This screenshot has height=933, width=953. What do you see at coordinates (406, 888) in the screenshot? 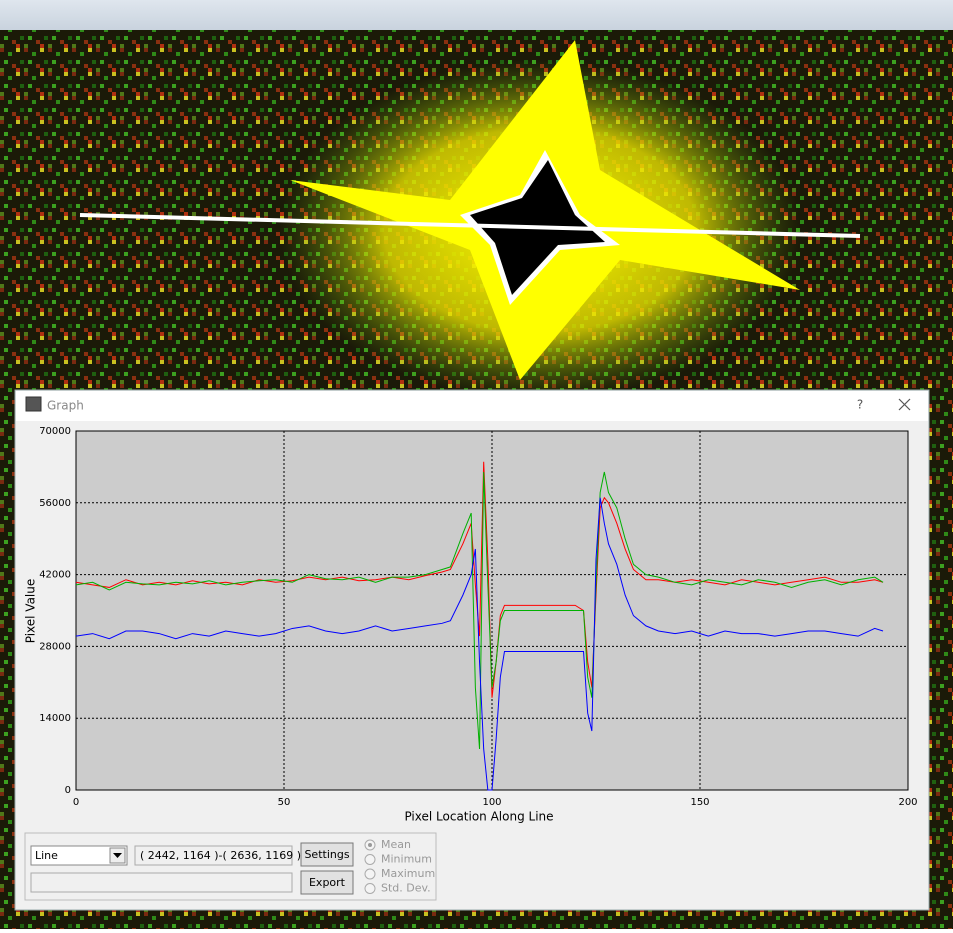
I see `stat-label: Std. Dev.` at bounding box center [406, 888].